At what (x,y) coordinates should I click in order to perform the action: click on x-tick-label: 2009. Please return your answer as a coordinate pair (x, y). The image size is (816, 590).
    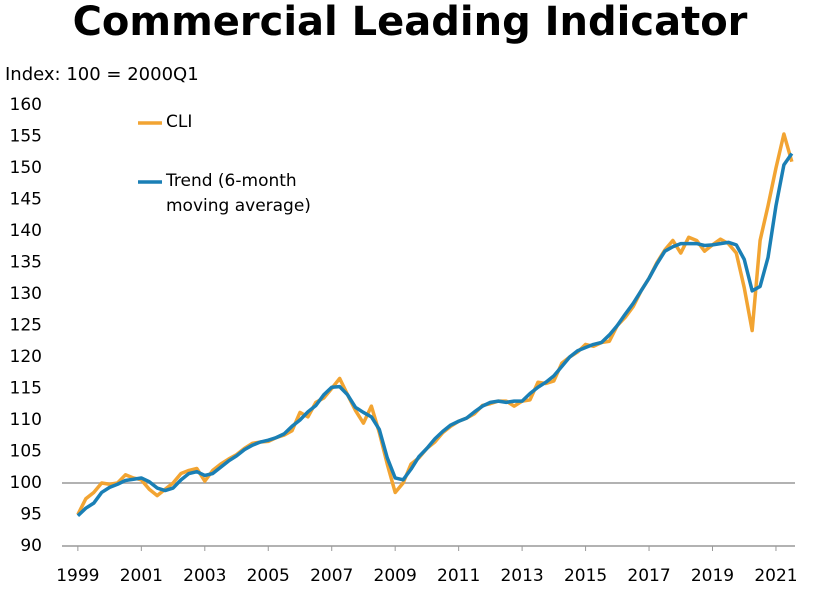
    Looking at the image, I should click on (395, 576).